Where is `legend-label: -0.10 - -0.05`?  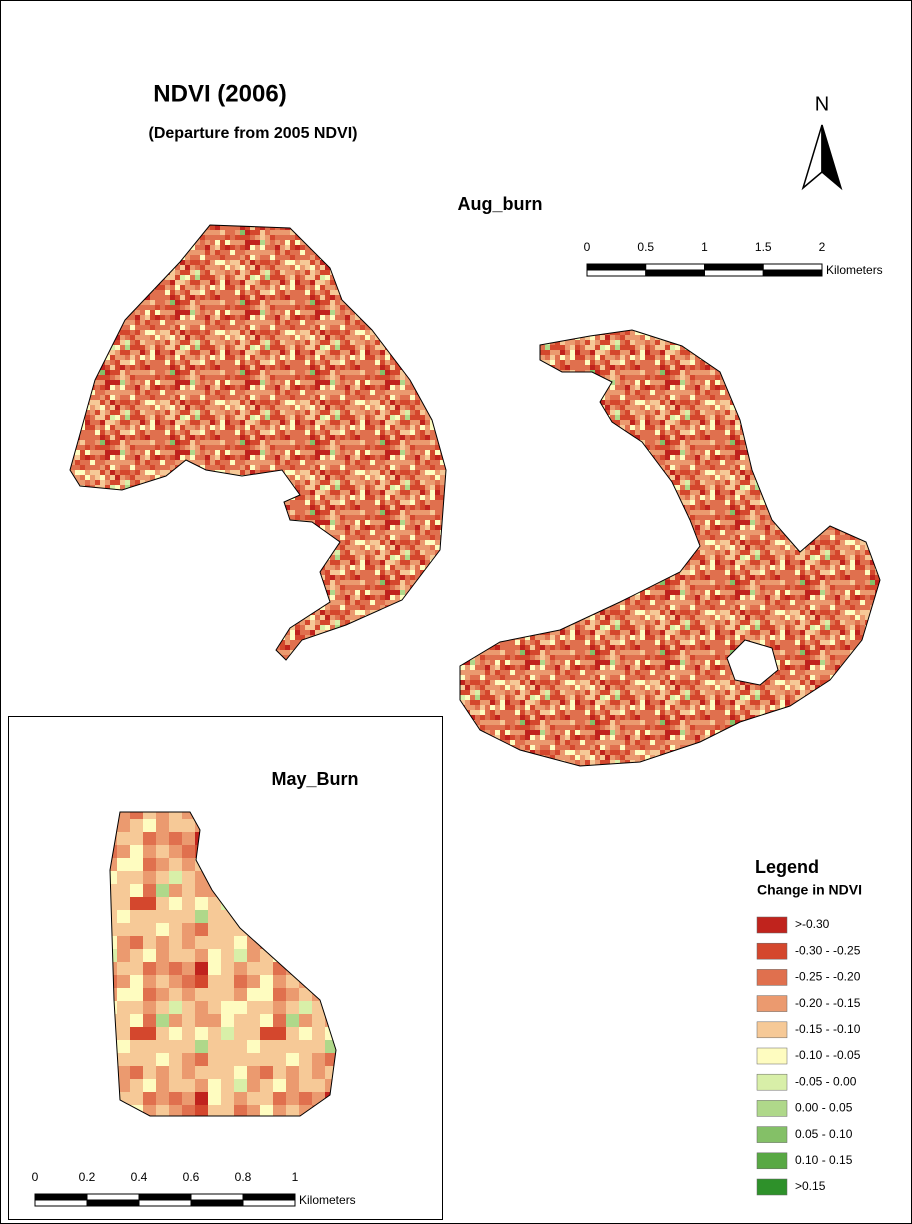
legend-label: -0.10 - -0.05 is located at coordinates (828, 1055).